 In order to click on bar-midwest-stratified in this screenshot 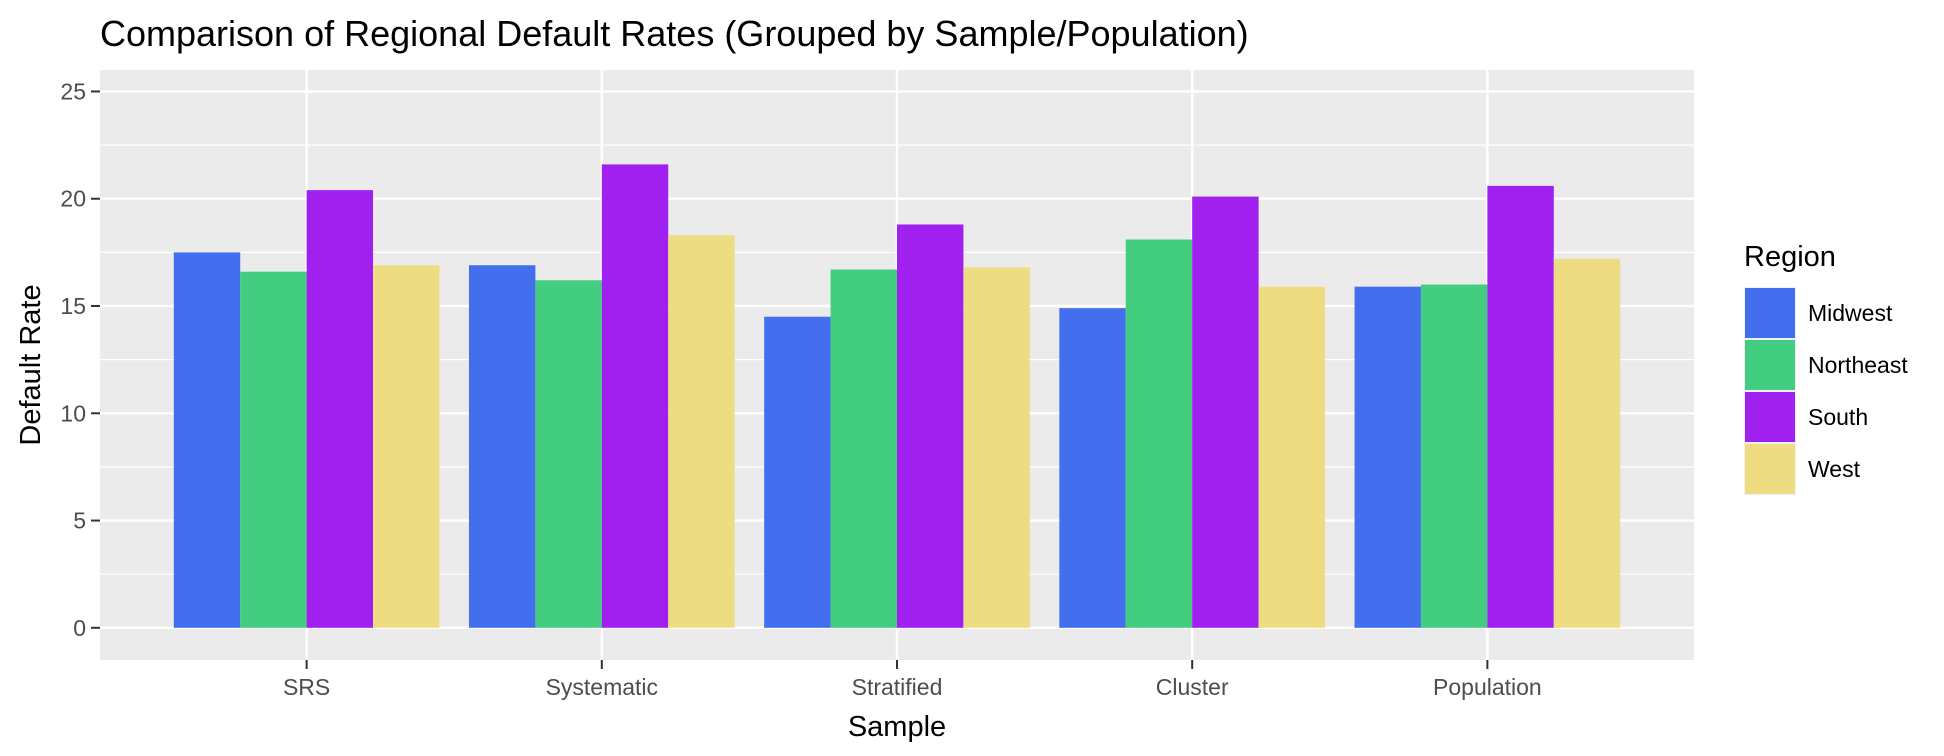, I will do `click(797, 472)`.